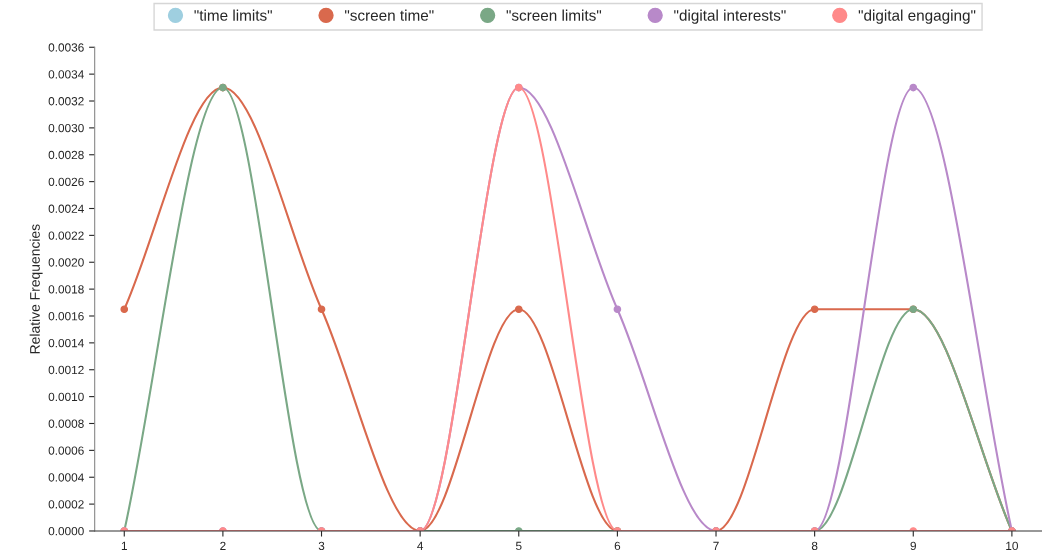  What do you see at coordinates (66, 423) in the screenshot?
I see `y-tick-label: 0.0008` at bounding box center [66, 423].